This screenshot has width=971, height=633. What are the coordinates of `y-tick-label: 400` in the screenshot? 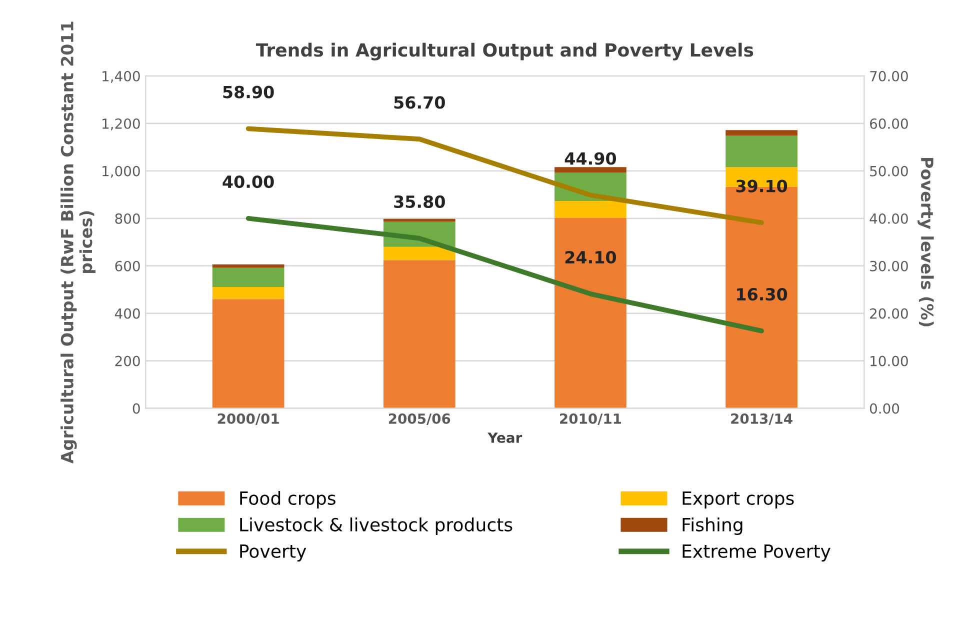 It's located at (127, 313).